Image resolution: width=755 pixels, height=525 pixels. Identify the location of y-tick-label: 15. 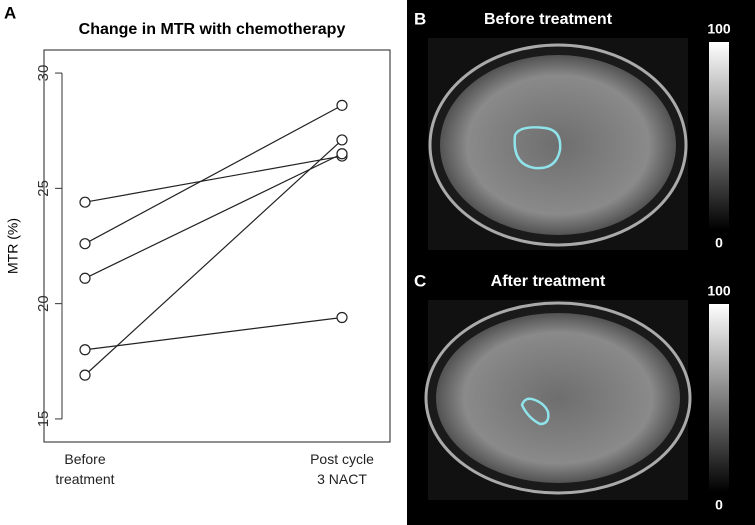
(43, 419).